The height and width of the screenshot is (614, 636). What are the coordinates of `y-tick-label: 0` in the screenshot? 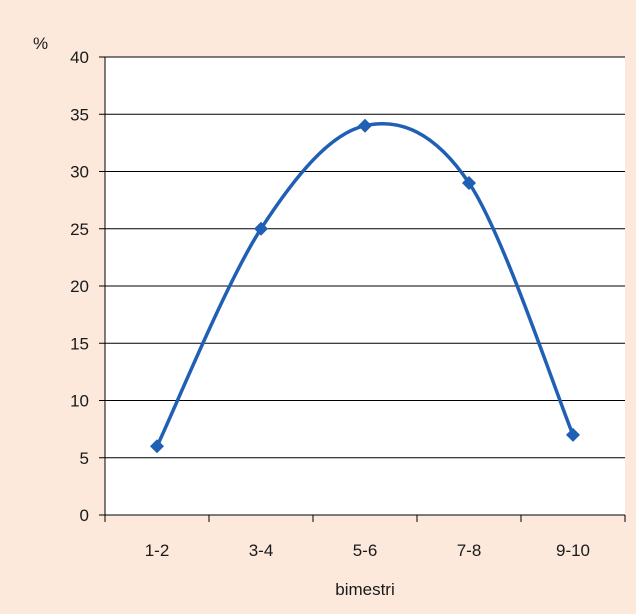 It's located at (84, 515).